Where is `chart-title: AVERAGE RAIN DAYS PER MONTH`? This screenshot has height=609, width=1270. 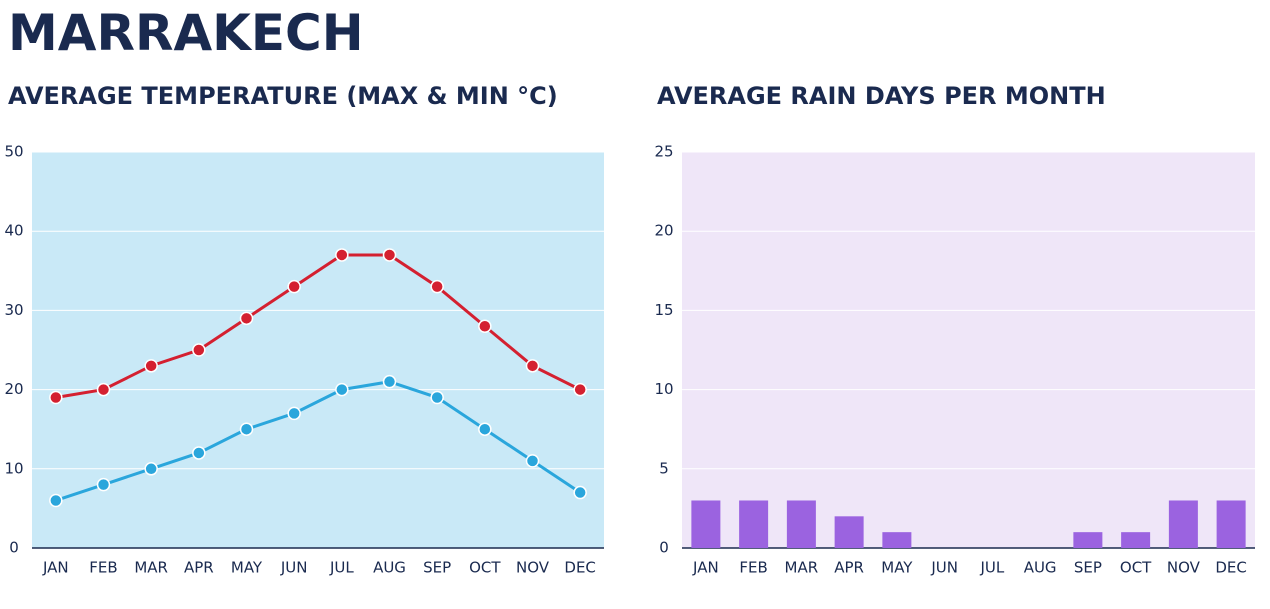 chart-title: AVERAGE RAIN DAYS PER MONTH is located at coordinates (881, 96).